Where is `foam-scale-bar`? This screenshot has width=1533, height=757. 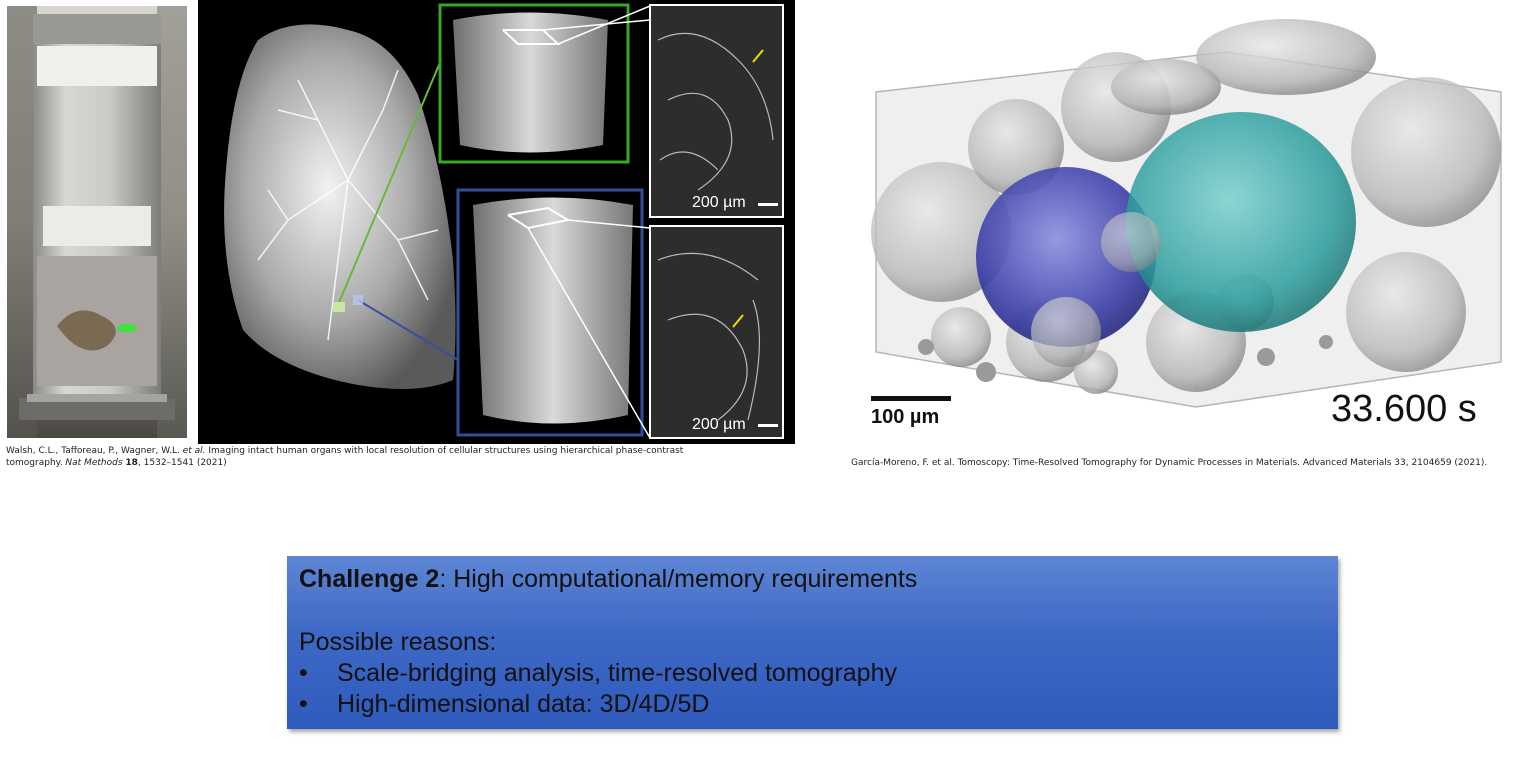 foam-scale-bar is located at coordinates (911, 398).